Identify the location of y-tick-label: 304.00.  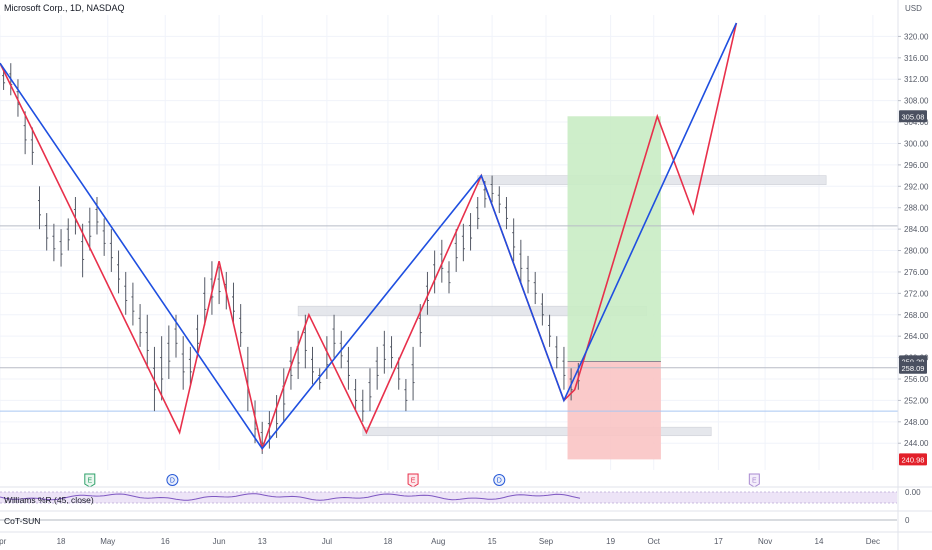
(916, 122).